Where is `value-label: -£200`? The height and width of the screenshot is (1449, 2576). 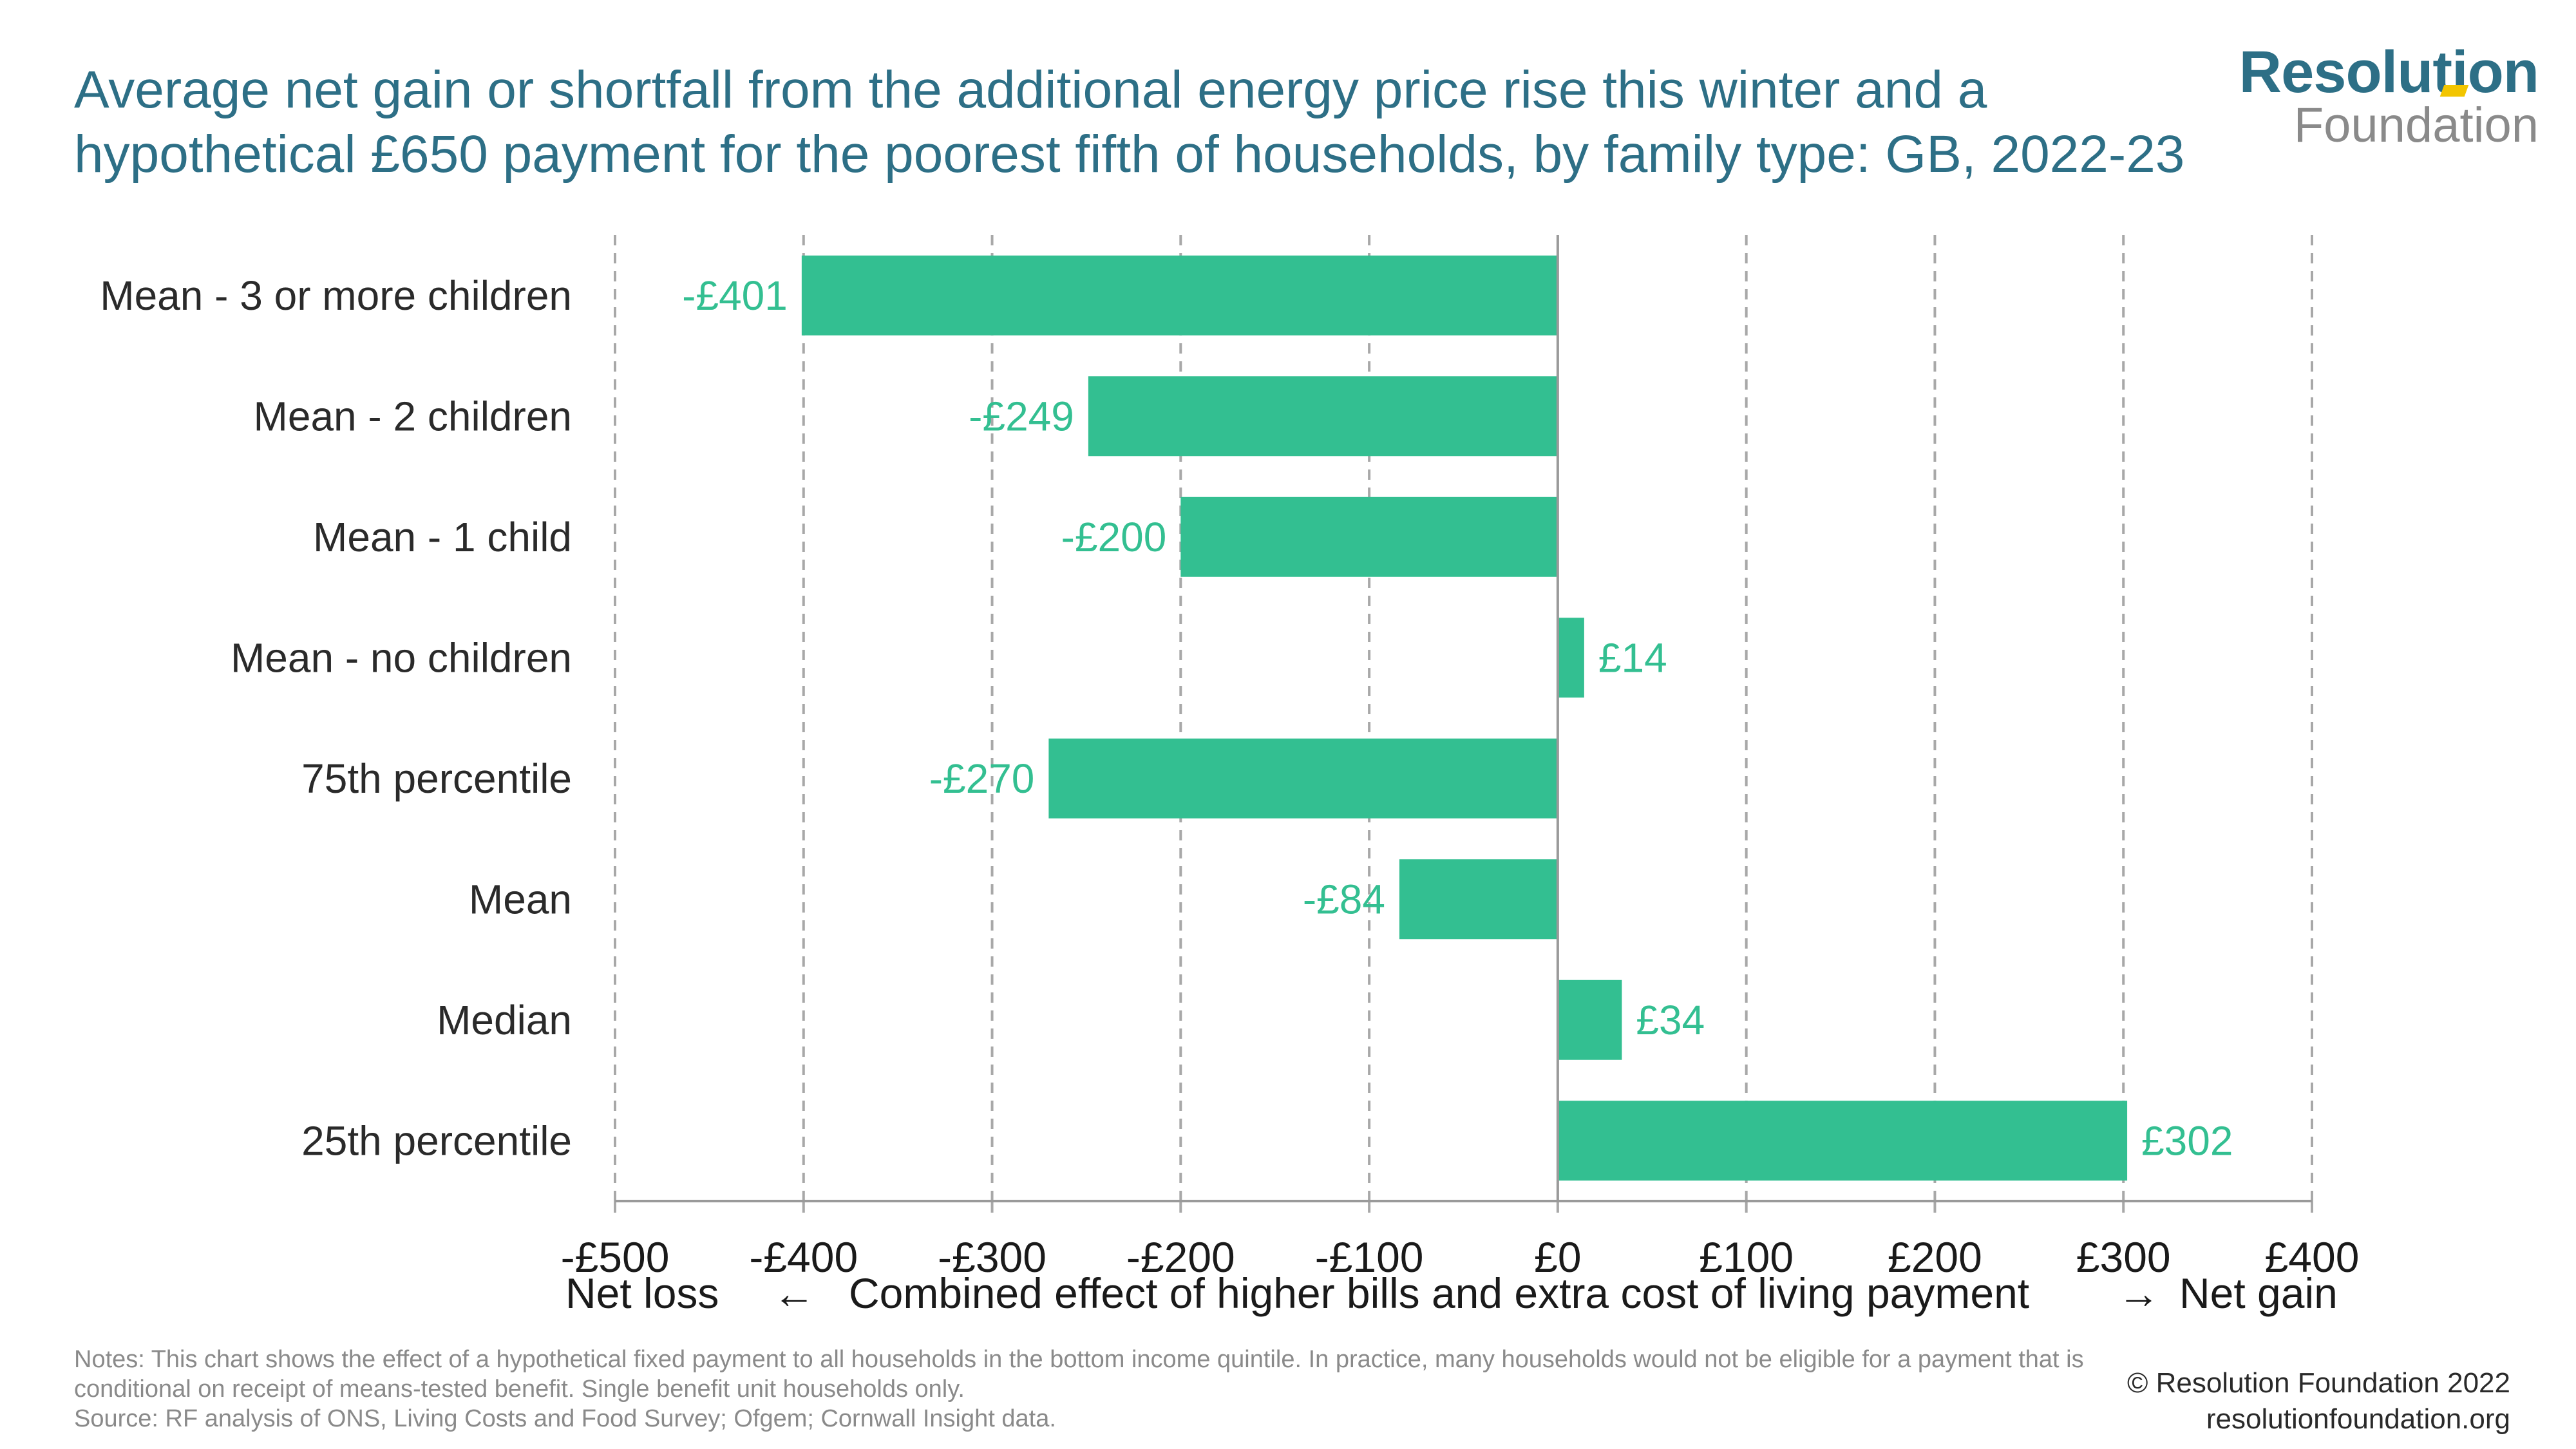 value-label: -£200 is located at coordinates (1114, 537).